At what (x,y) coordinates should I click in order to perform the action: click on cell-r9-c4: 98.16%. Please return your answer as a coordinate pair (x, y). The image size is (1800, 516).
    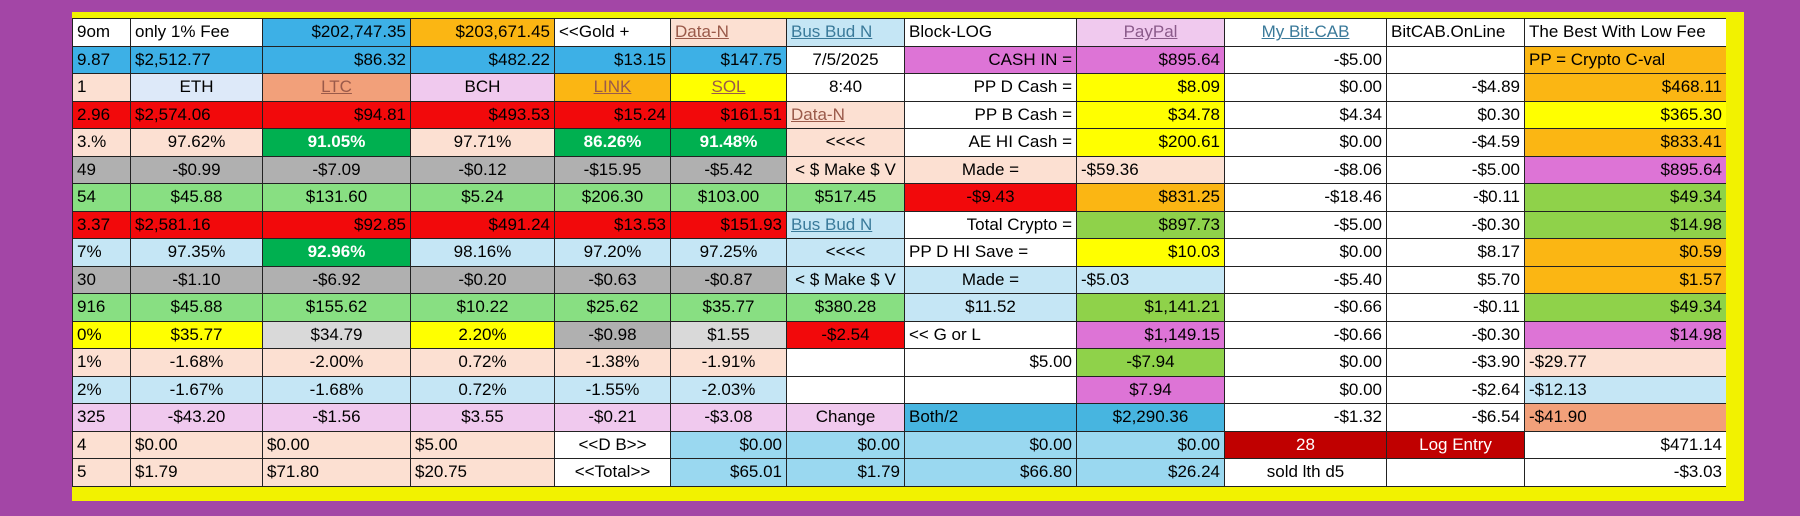
    Looking at the image, I should click on (482, 252).